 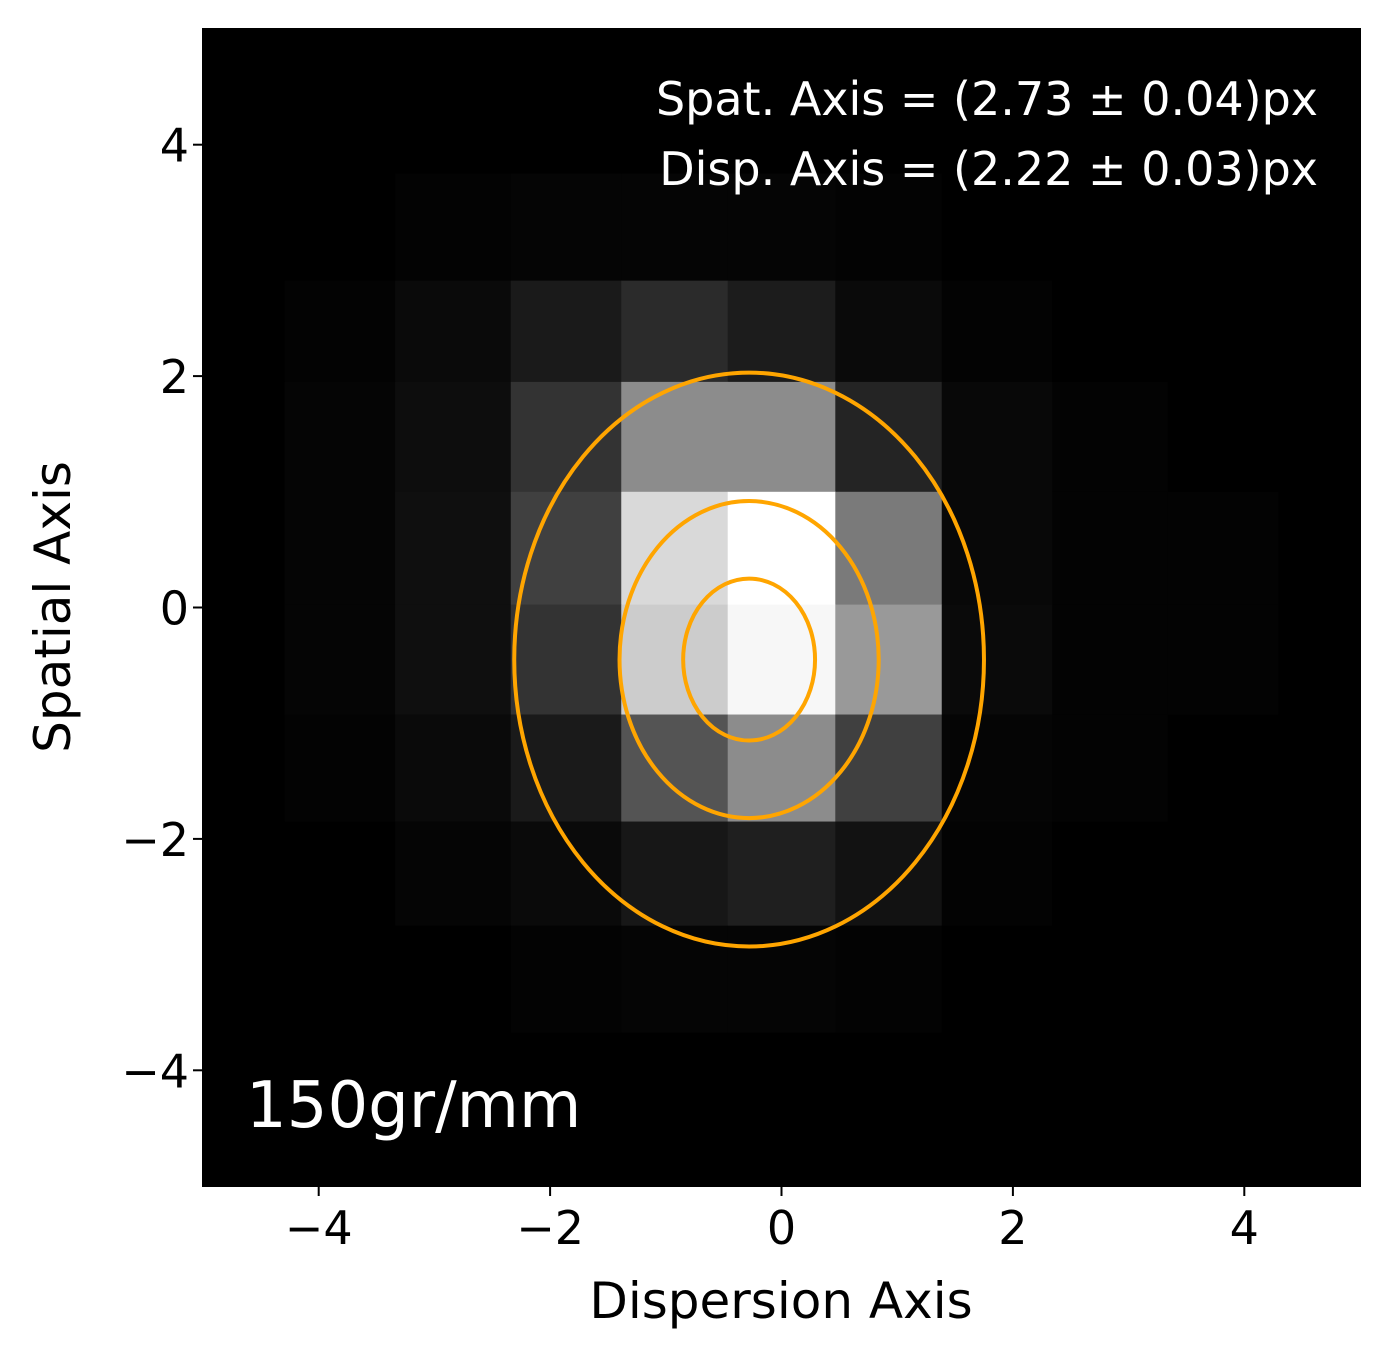 I want to click on y-tick-label: −4, so click(x=155, y=1071).